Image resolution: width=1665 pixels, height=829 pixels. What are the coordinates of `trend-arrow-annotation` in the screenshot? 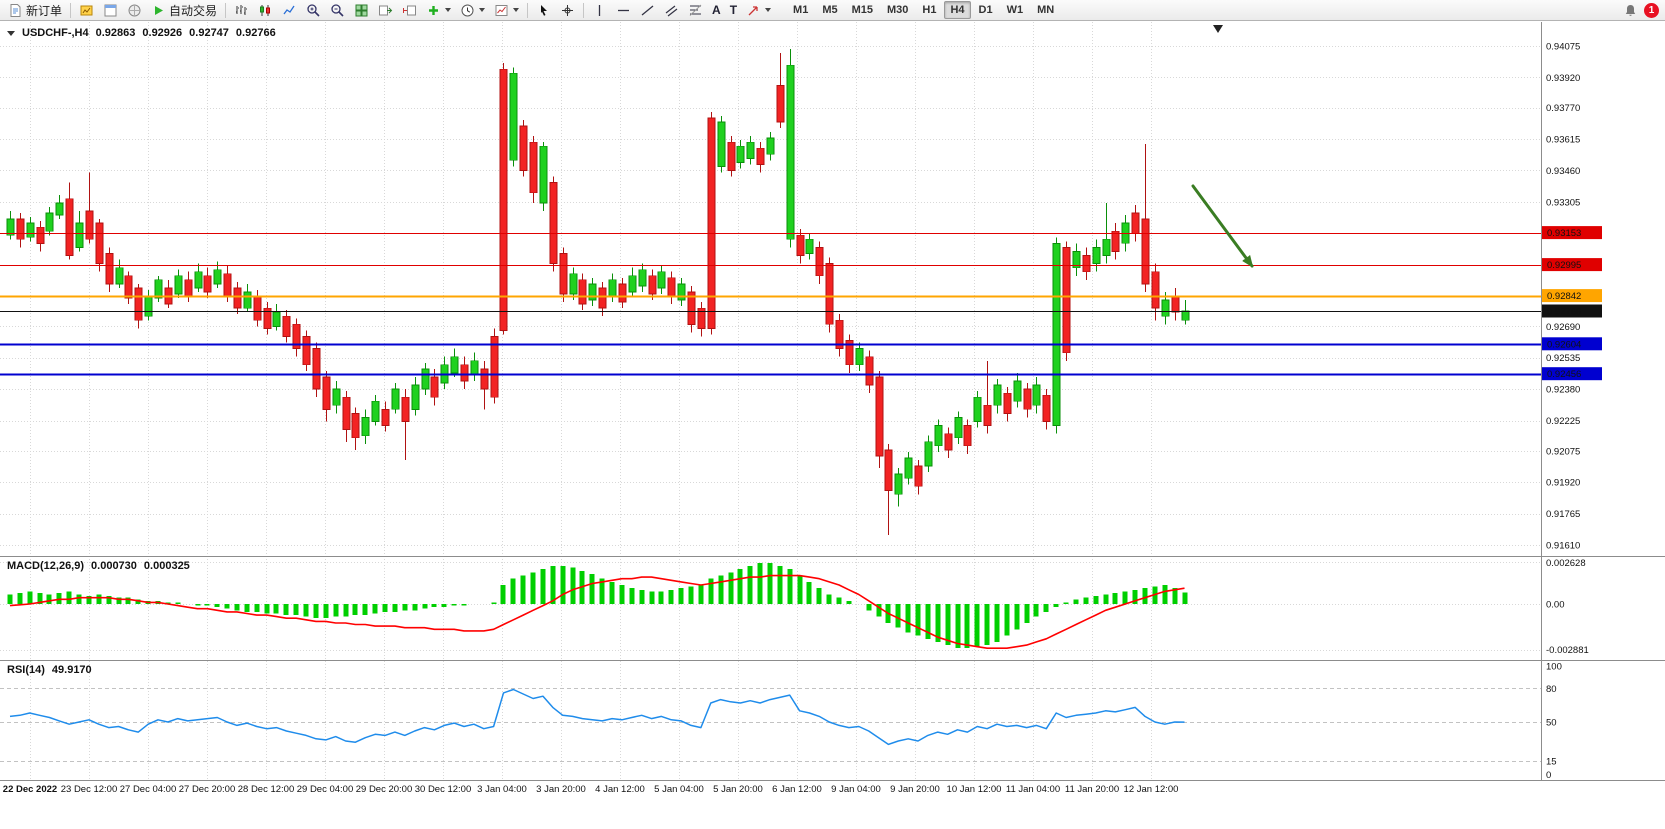 It's located at (1222, 226).